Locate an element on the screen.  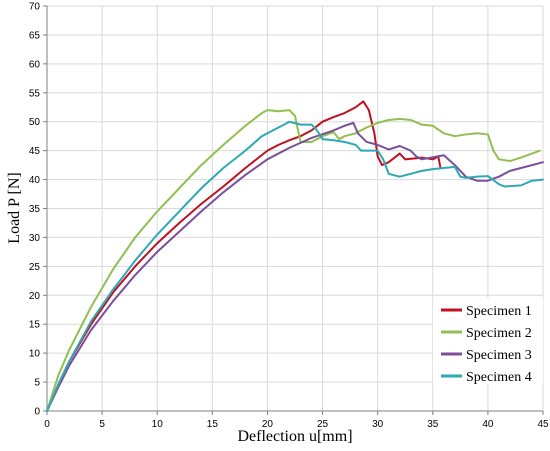
y-tick-label: 30 is located at coordinates (35, 238).